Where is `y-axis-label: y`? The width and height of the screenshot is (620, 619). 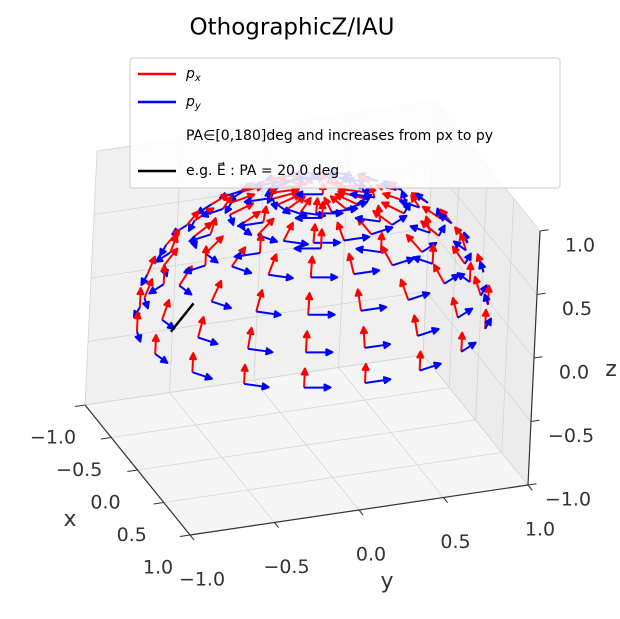 y-axis-label: y is located at coordinates (386, 581).